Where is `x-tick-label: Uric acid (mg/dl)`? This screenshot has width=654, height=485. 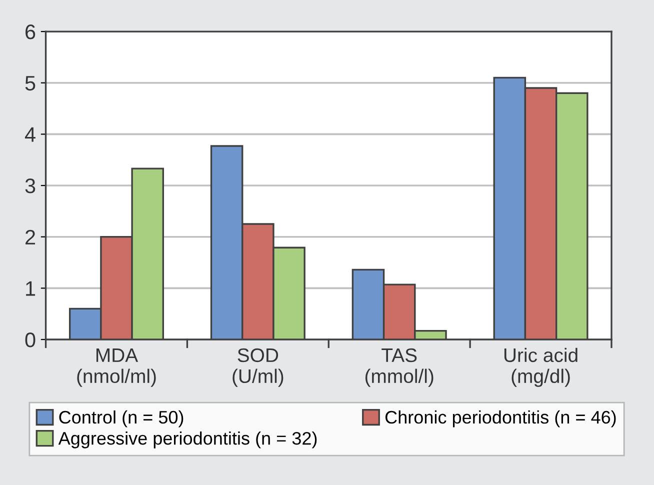 x-tick-label: Uric acid (mg/dl) is located at coordinates (541, 367).